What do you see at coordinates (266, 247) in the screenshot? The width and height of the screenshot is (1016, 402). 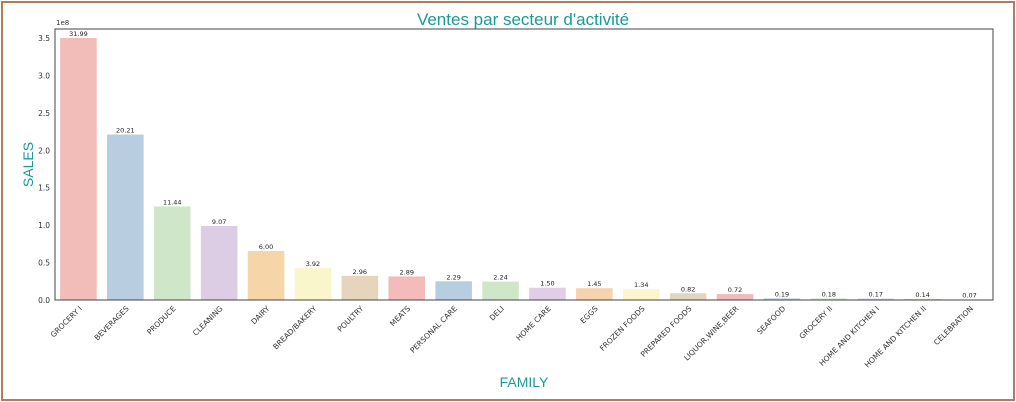 I see `bar-data-label: 6.00` at bounding box center [266, 247].